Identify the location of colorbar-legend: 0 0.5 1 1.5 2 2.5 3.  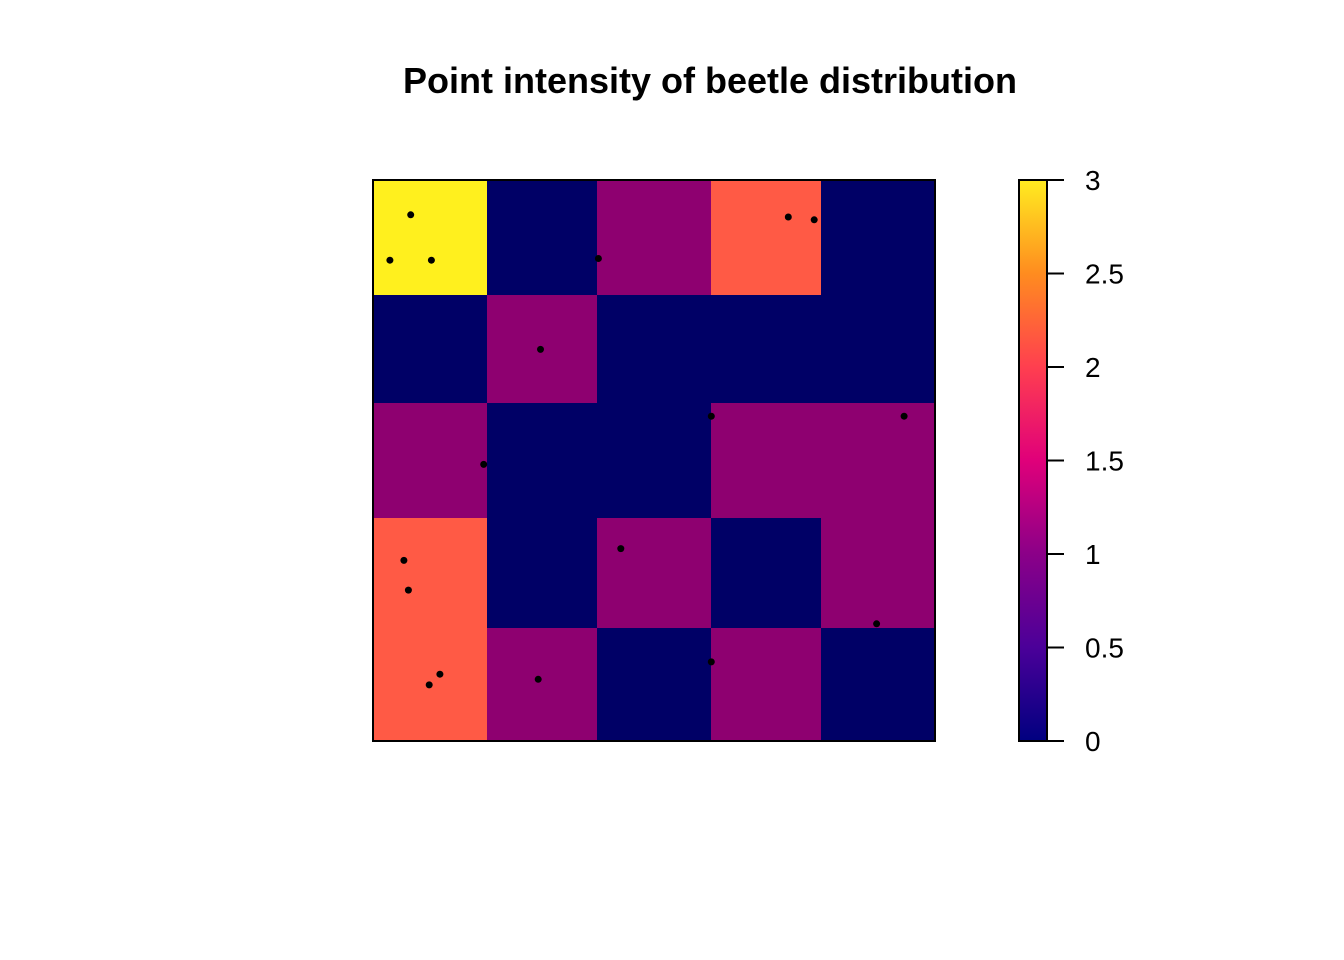
(1071, 461).